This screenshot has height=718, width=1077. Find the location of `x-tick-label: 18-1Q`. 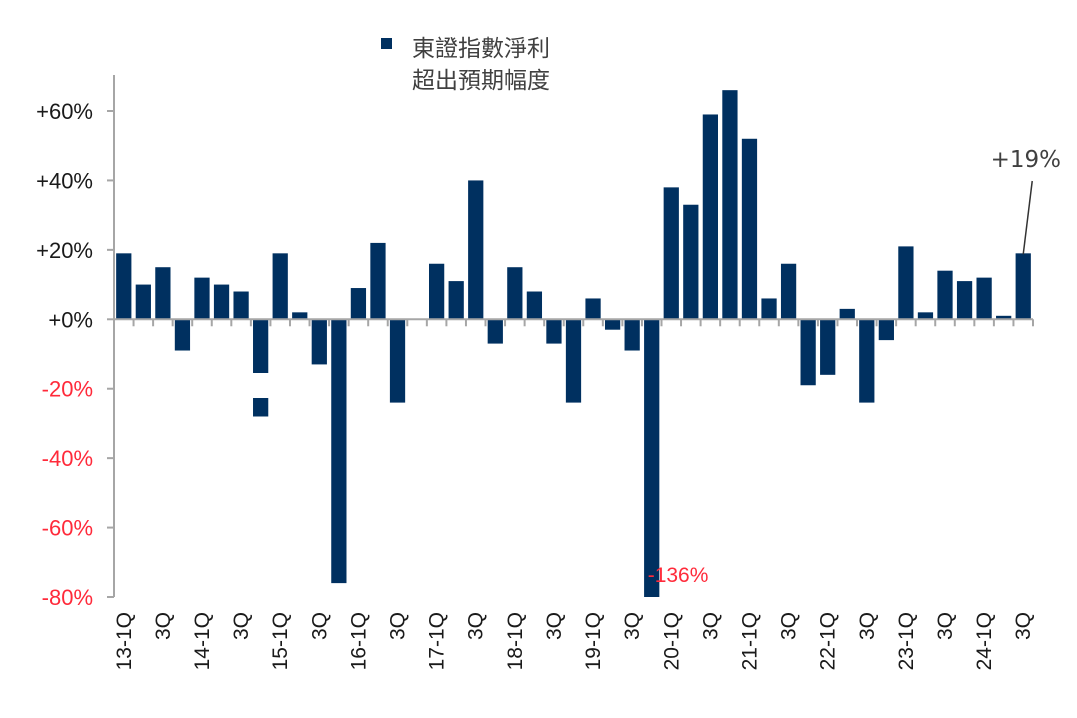

x-tick-label: 18-1Q is located at coordinates (515, 641).